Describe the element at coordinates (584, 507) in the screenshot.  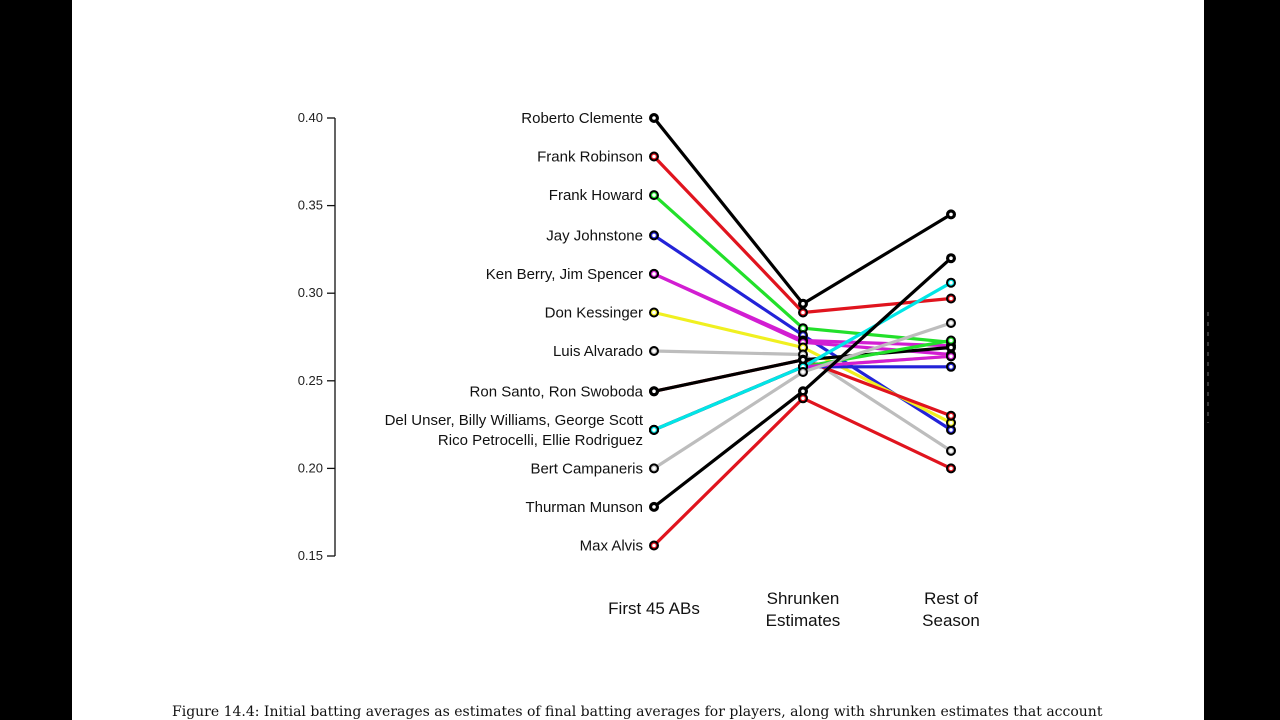
I see `player-label: Thurman Munson` at that location.